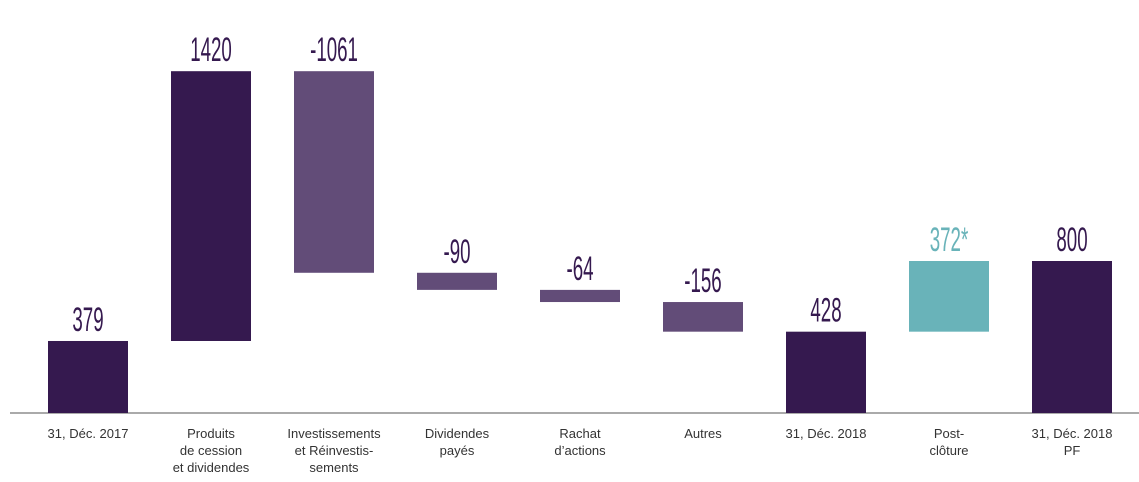 The image size is (1139, 482). I want to click on value-label: 372*, so click(949, 239).